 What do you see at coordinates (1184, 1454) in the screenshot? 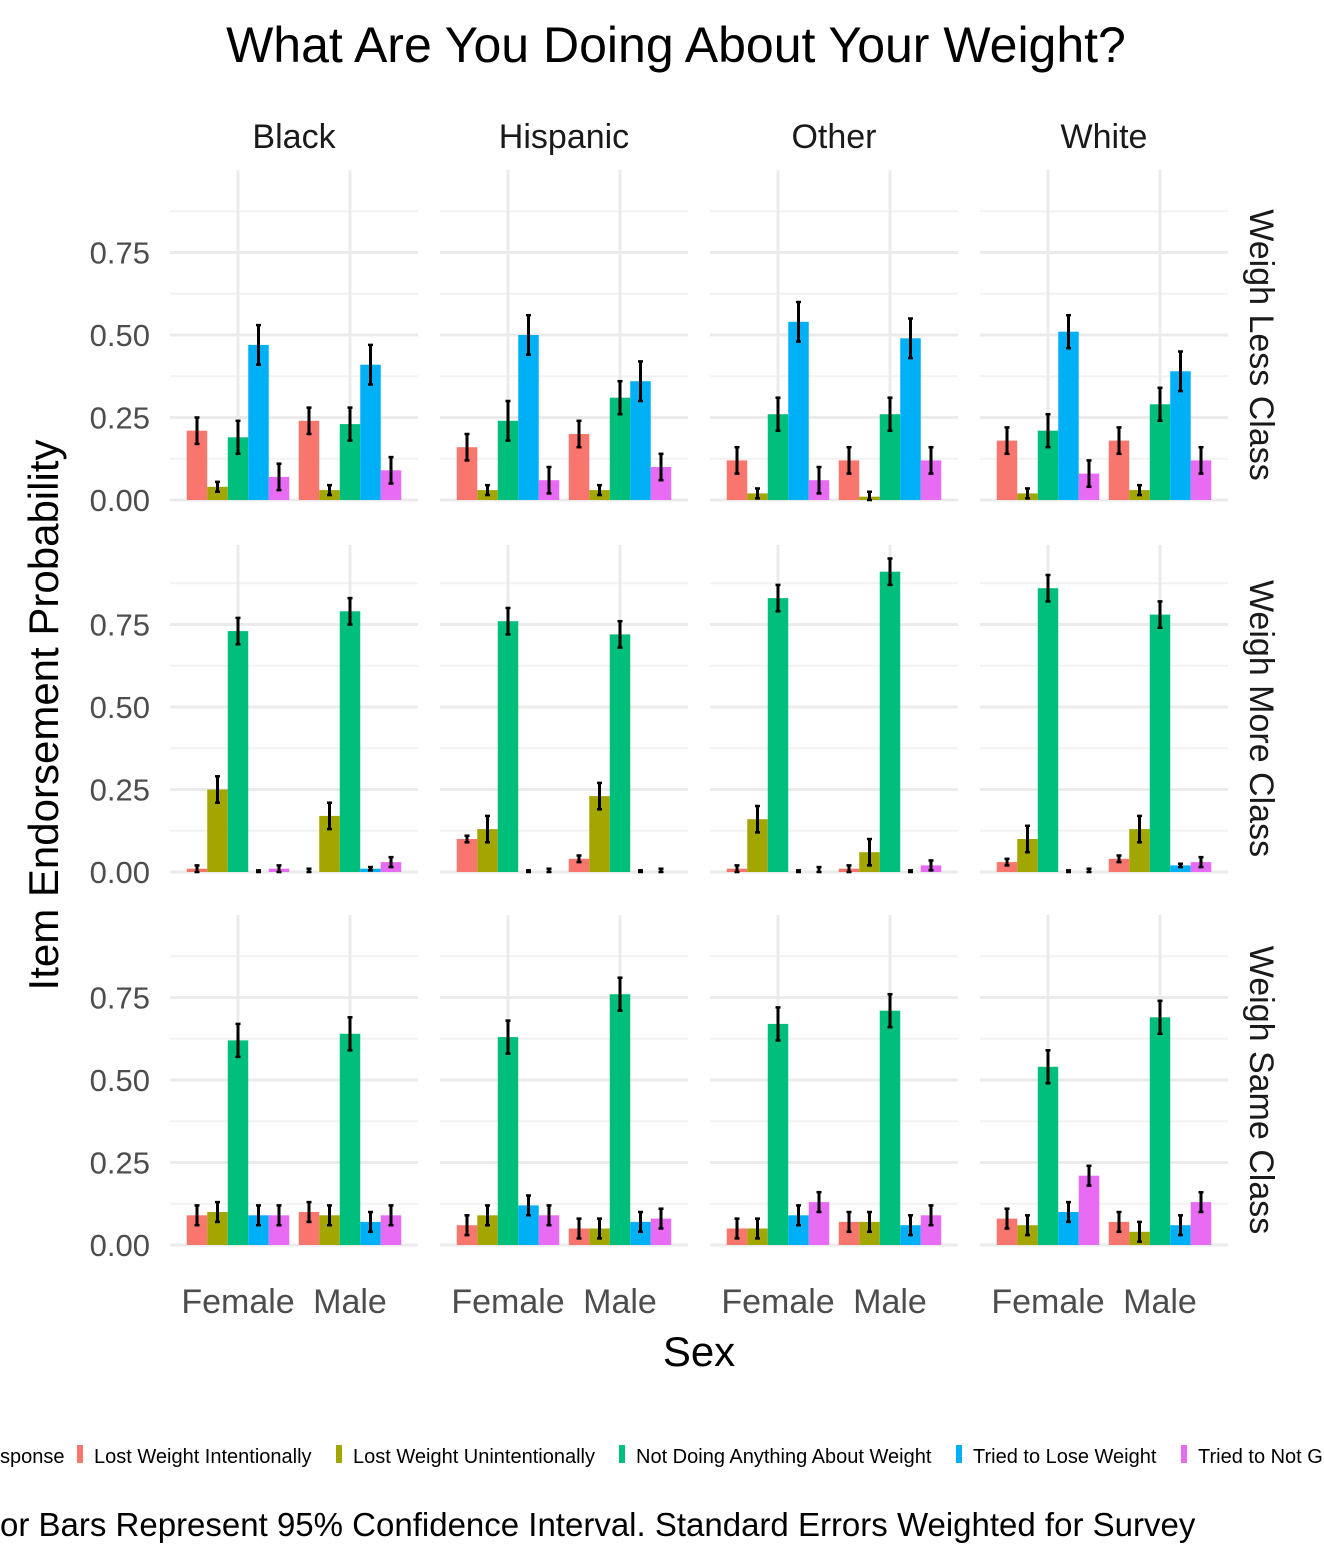
I see `legend-swatch-tried-to-not-g` at bounding box center [1184, 1454].